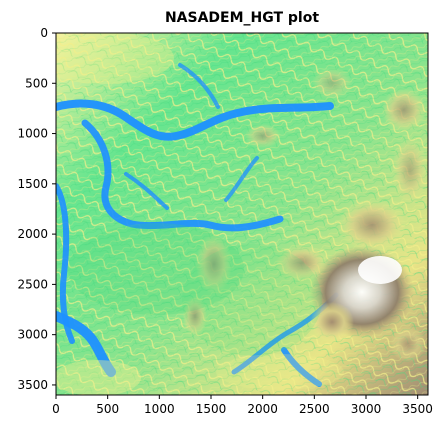 The width and height of the screenshot is (442, 437). I want to click on x-tick-label: 1000, so click(159, 409).